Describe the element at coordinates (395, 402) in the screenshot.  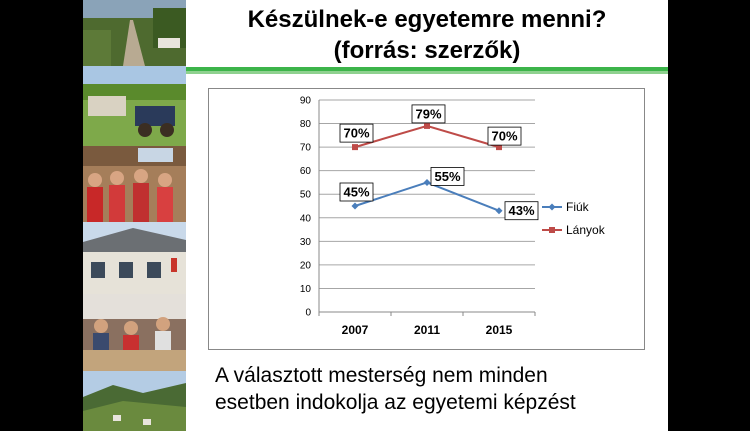
I see `caption-line-2: esetben indokolja az egyetemi képzést` at that location.